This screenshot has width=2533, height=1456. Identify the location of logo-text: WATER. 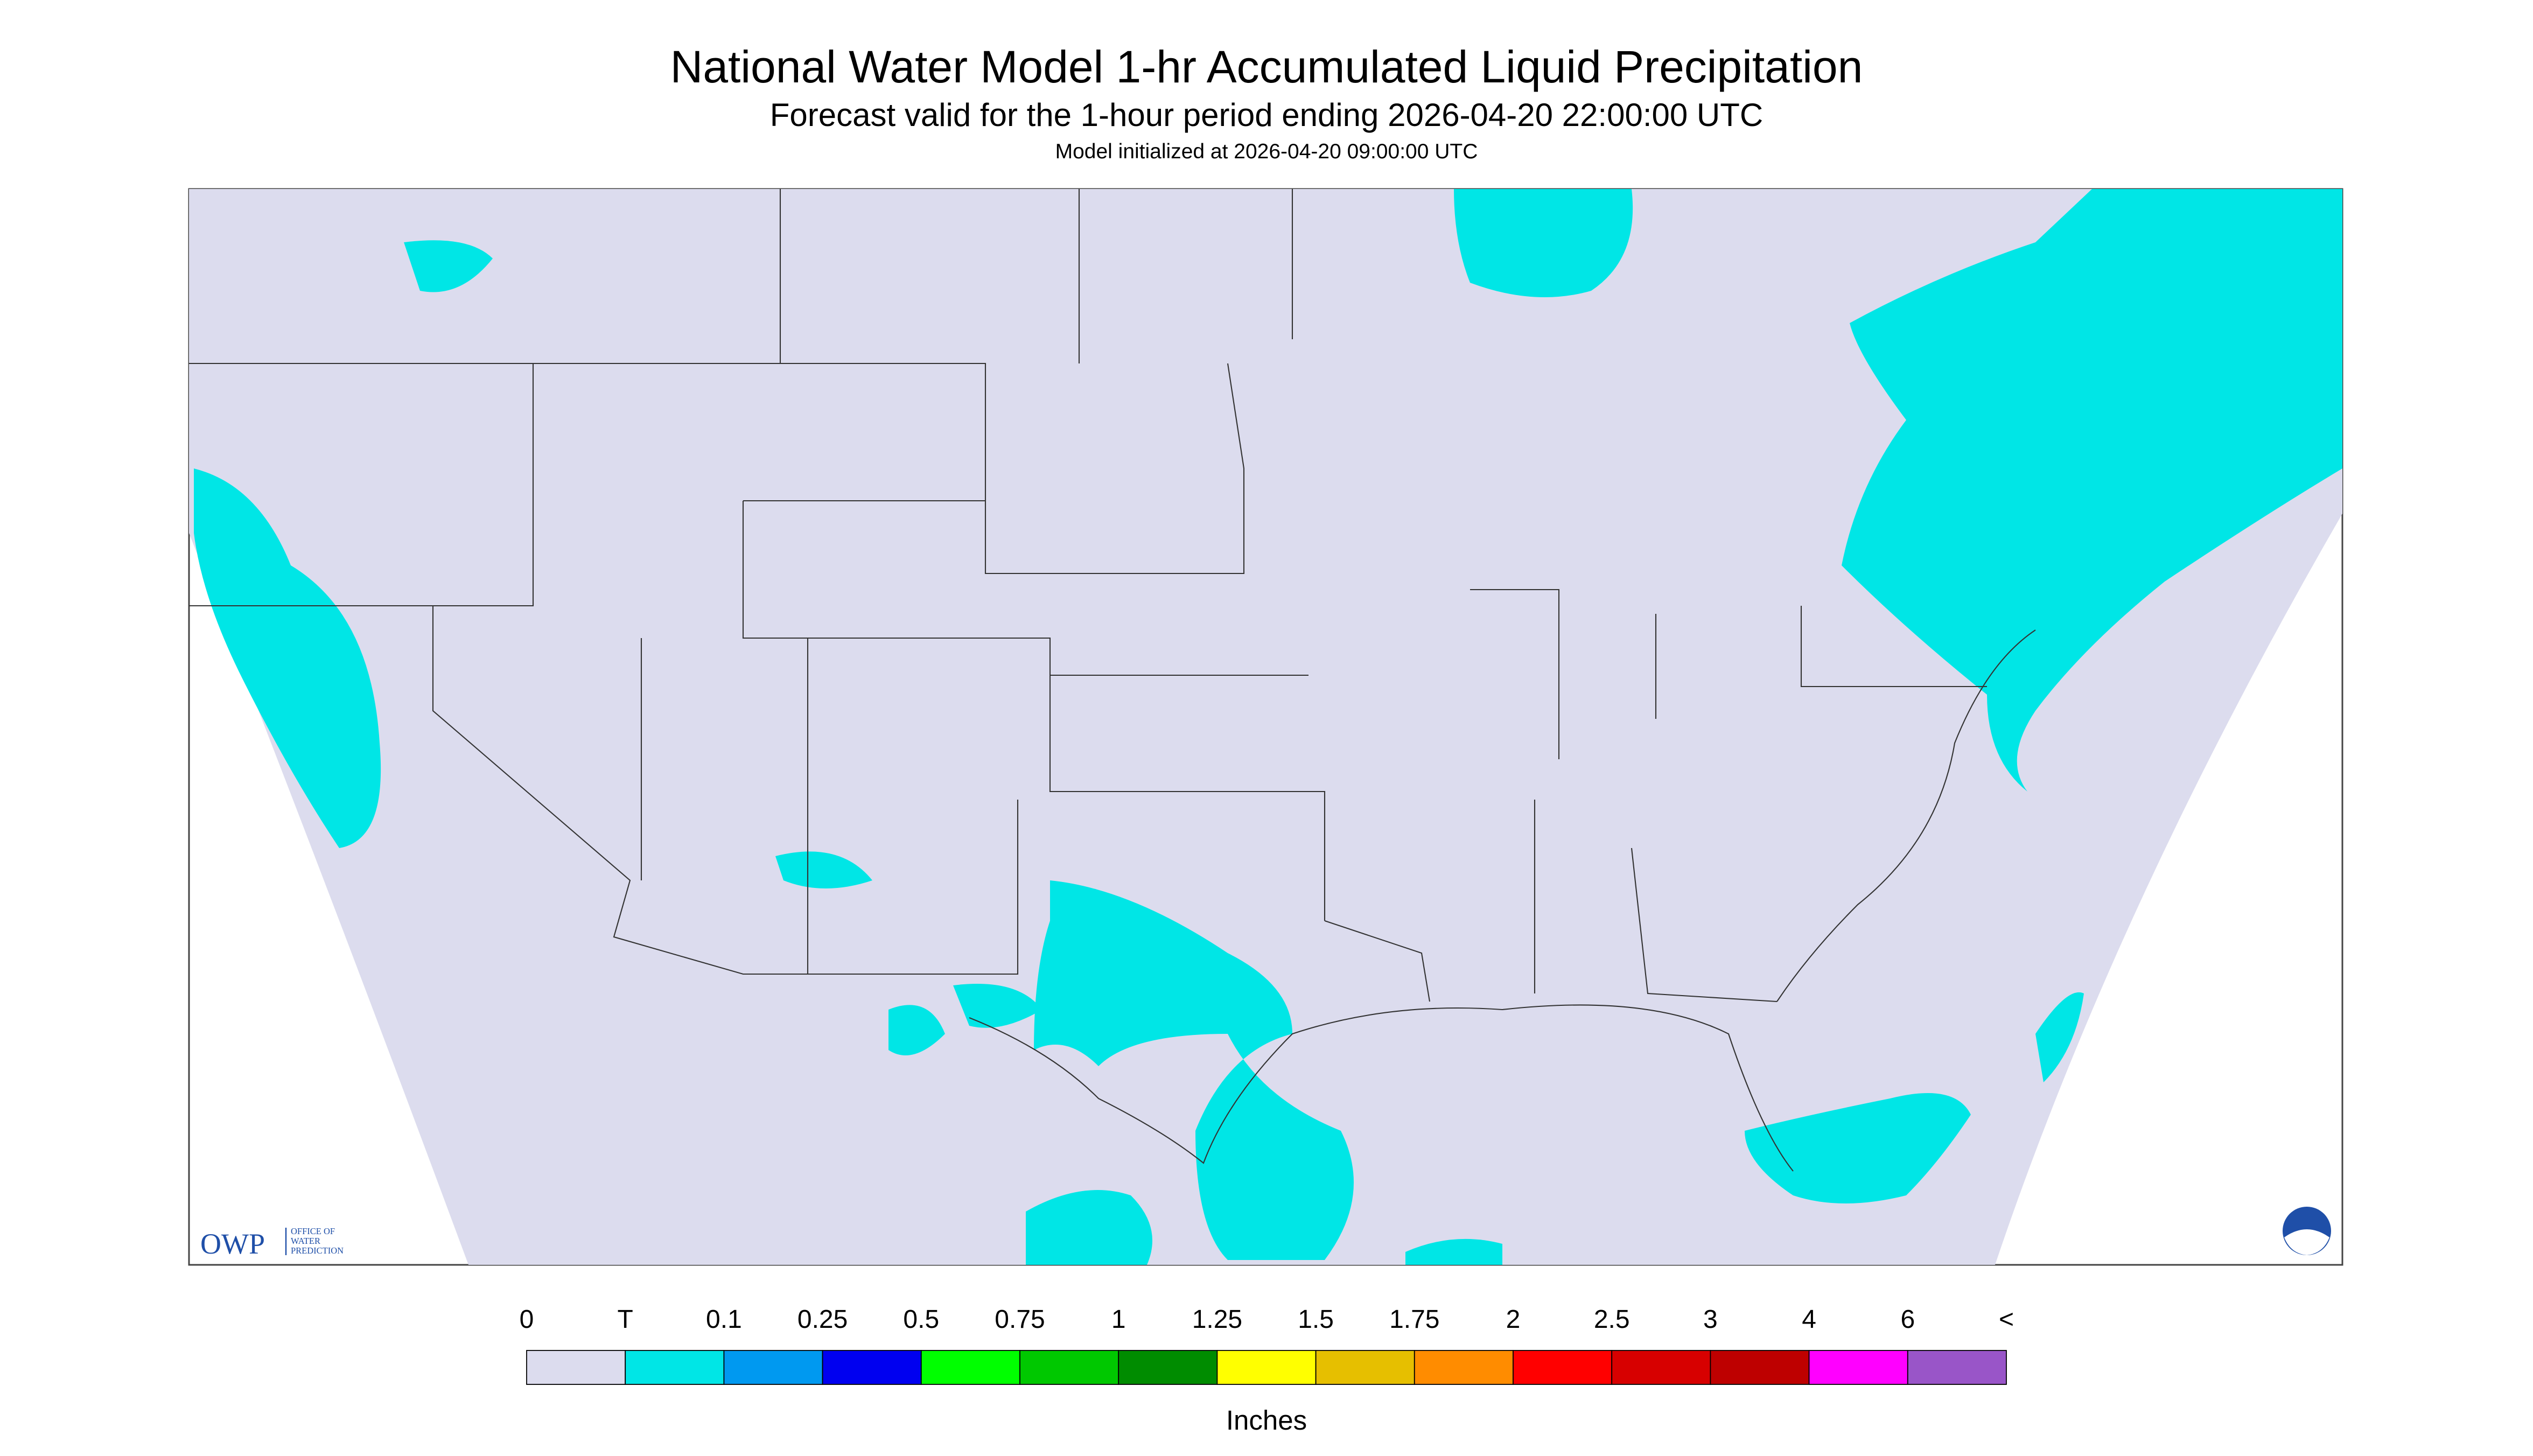
(305, 1241).